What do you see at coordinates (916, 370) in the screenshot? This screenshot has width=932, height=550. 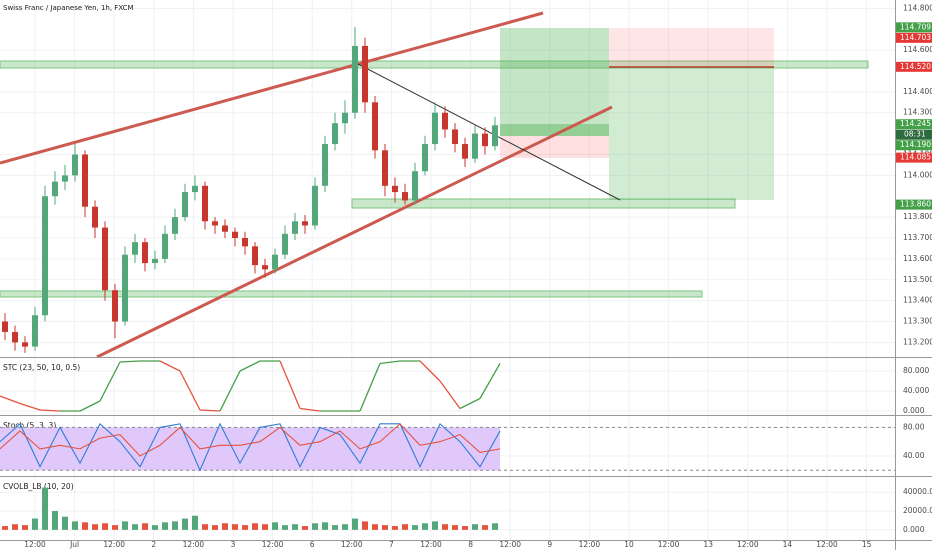 I see `y-tick-label: 80.000` at bounding box center [916, 370].